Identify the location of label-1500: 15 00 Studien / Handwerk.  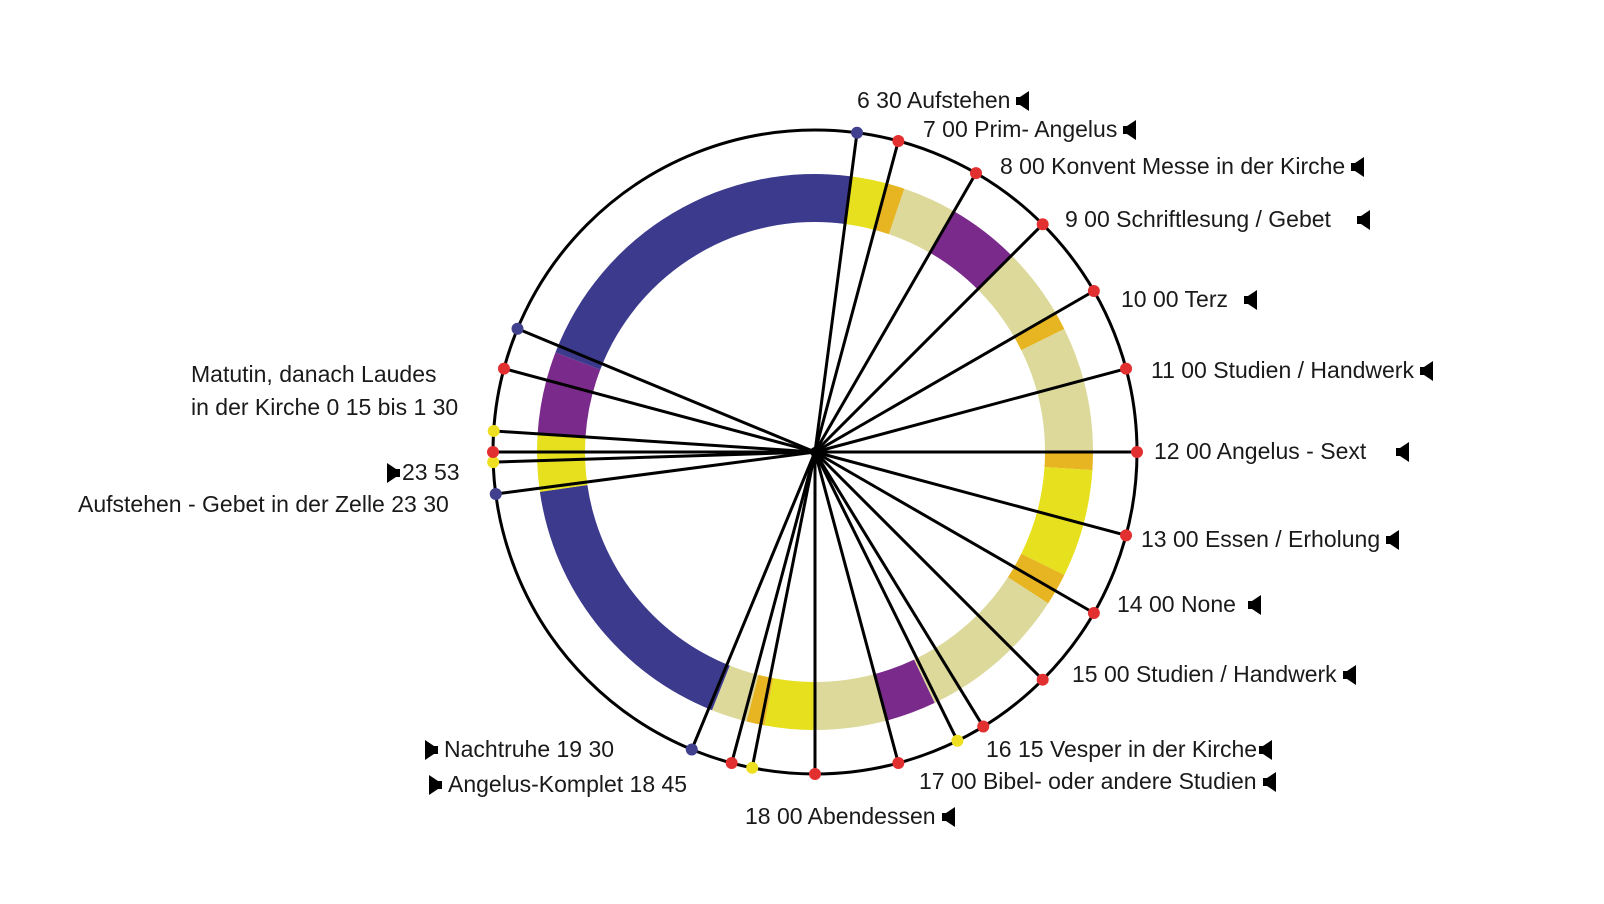
(1214, 674).